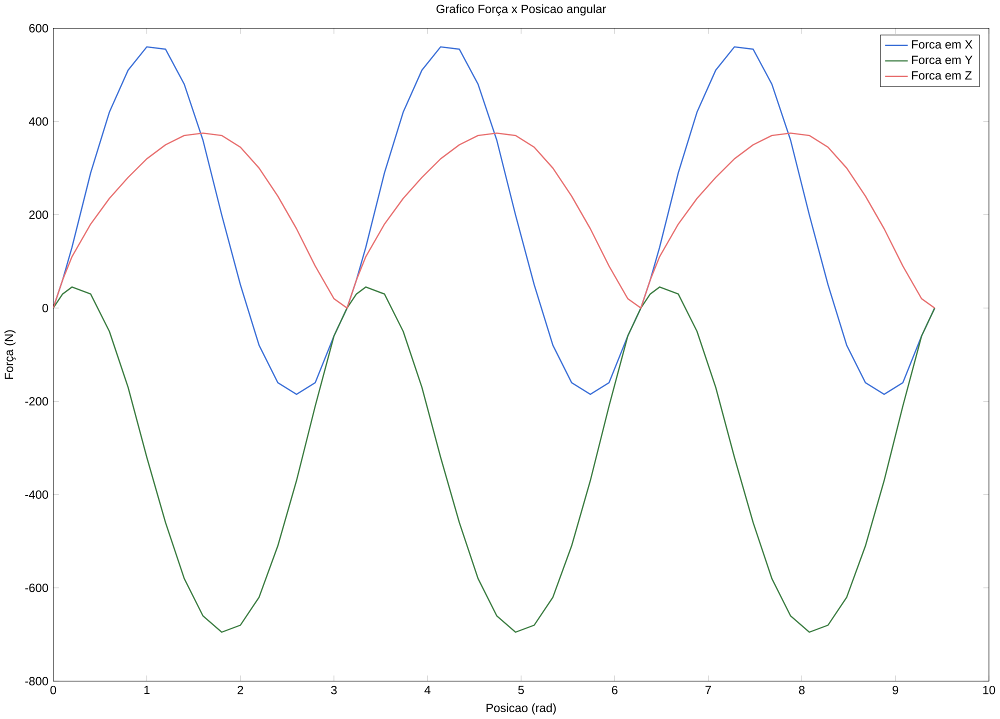 This screenshot has width=1000, height=719. I want to click on x-tick-label: 2, so click(241, 690).